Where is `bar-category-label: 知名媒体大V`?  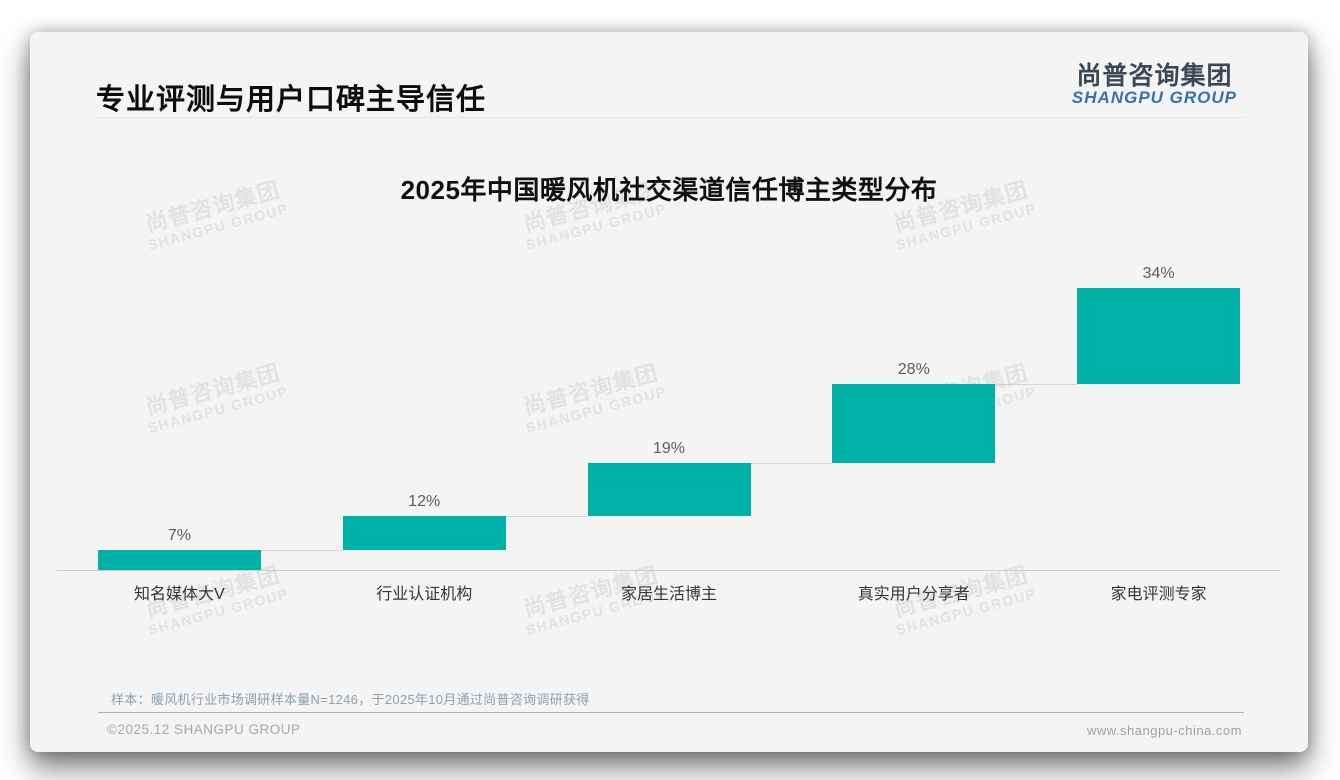
bar-category-label: 知名媒体大V is located at coordinates (179, 594).